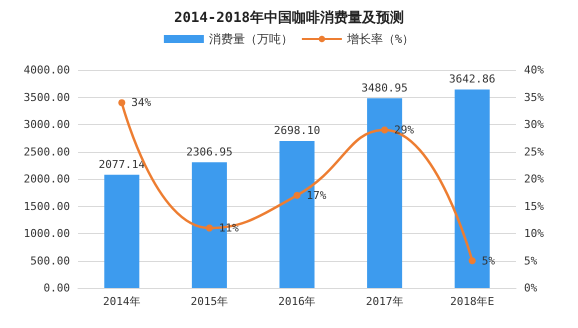 Image resolution: width=578 pixels, height=328 pixels. I want to click on x-tick-label: 2016年, so click(297, 301).